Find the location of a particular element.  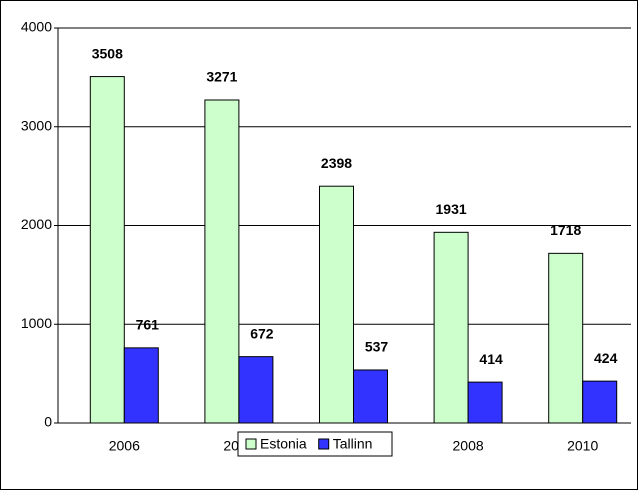

value-label: 424 is located at coordinates (606, 358).